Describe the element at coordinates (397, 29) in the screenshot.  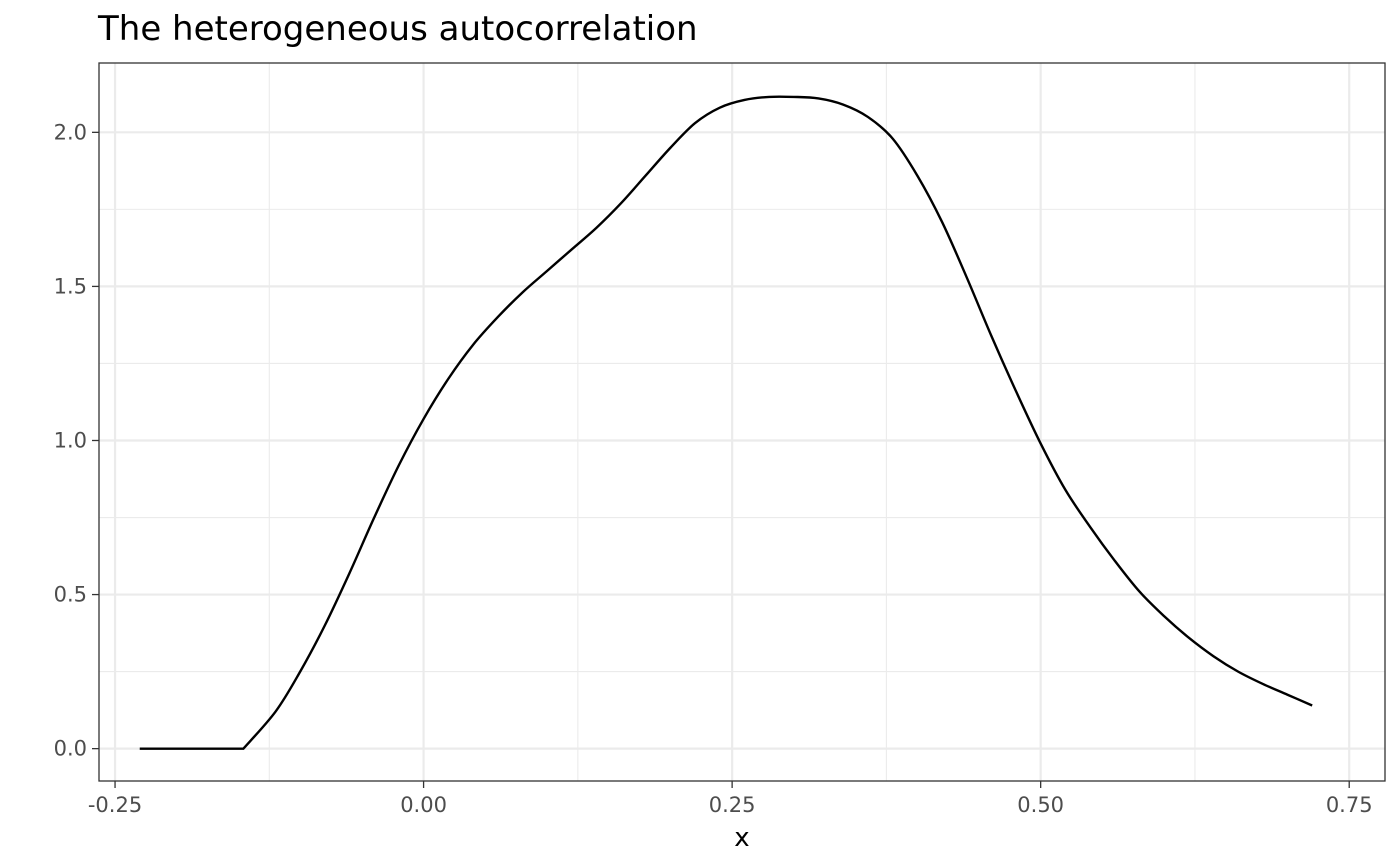
I see `chart-title: The heterogeneous autocorrelation` at that location.